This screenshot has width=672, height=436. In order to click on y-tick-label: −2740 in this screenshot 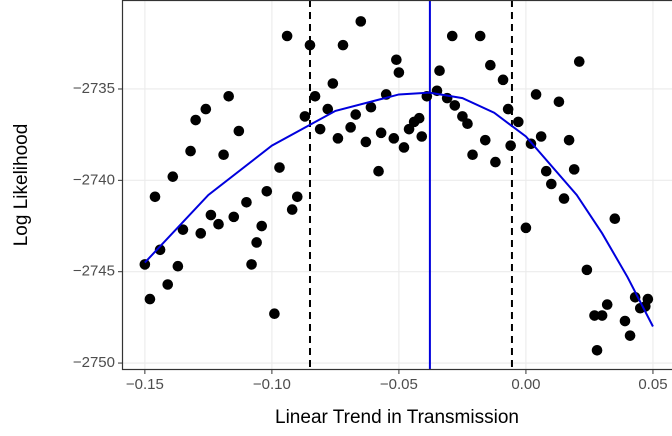, I will do `click(94, 179)`.